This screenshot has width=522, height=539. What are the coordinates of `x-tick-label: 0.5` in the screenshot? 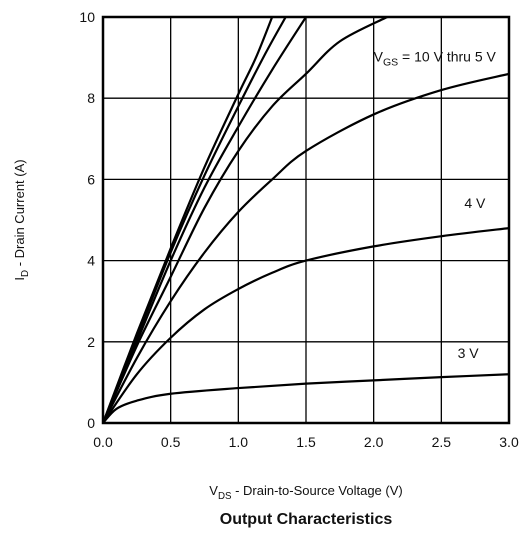 It's located at (171, 442).